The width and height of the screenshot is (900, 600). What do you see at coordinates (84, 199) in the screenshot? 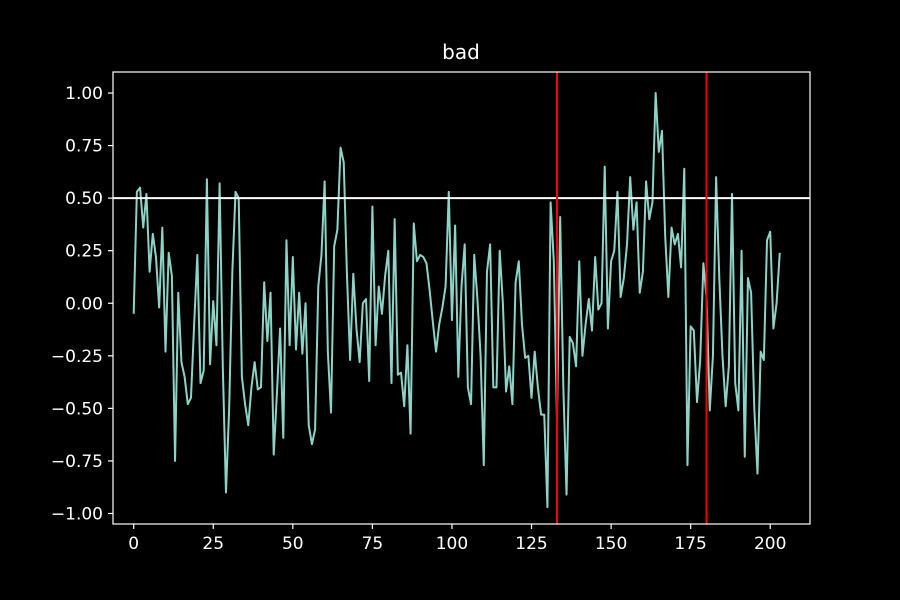
I see `y-tick-label: 0.50` at bounding box center [84, 199].